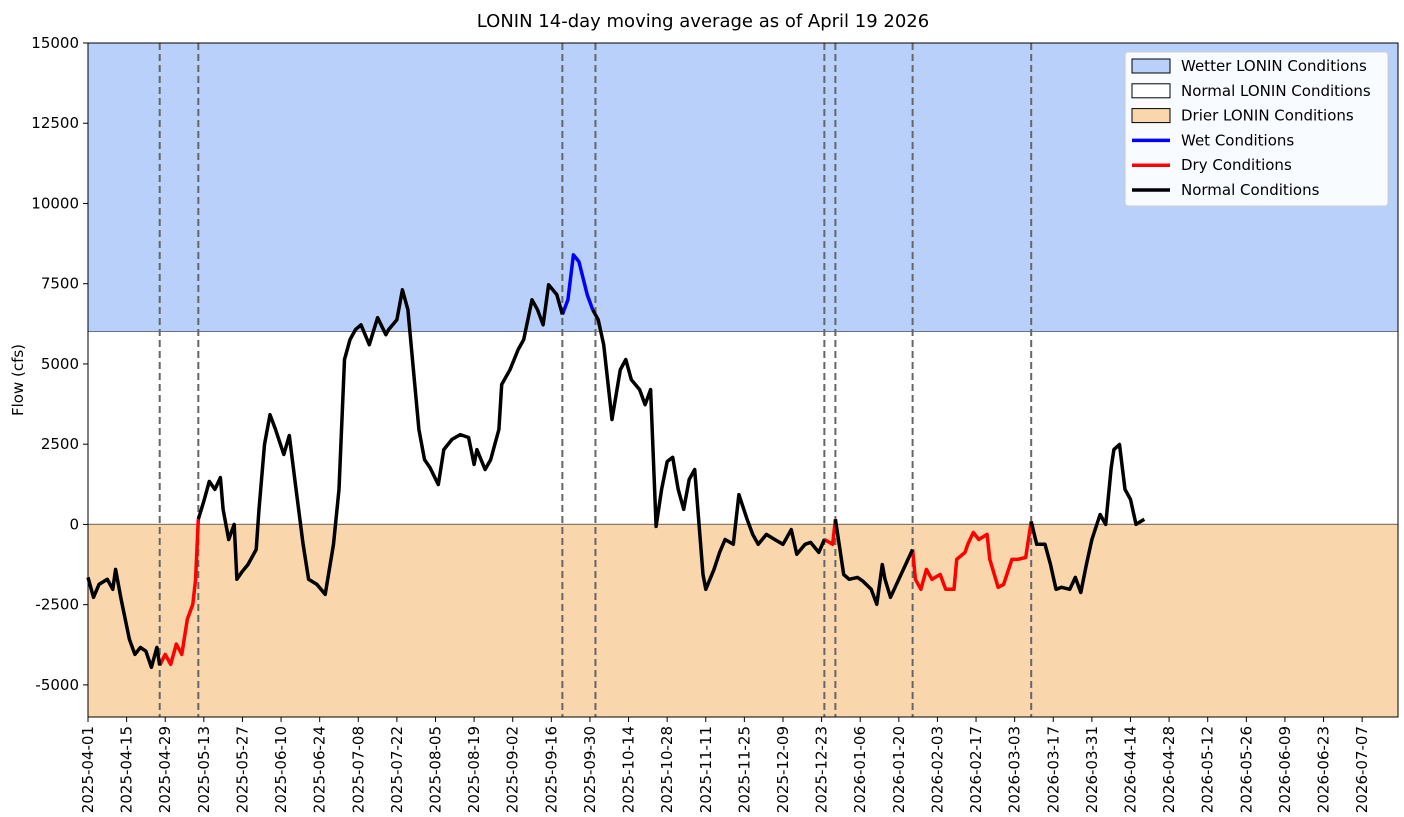 The width and height of the screenshot is (1404, 817). What do you see at coordinates (55, 123) in the screenshot?
I see `y-tick-label: 12500` at bounding box center [55, 123].